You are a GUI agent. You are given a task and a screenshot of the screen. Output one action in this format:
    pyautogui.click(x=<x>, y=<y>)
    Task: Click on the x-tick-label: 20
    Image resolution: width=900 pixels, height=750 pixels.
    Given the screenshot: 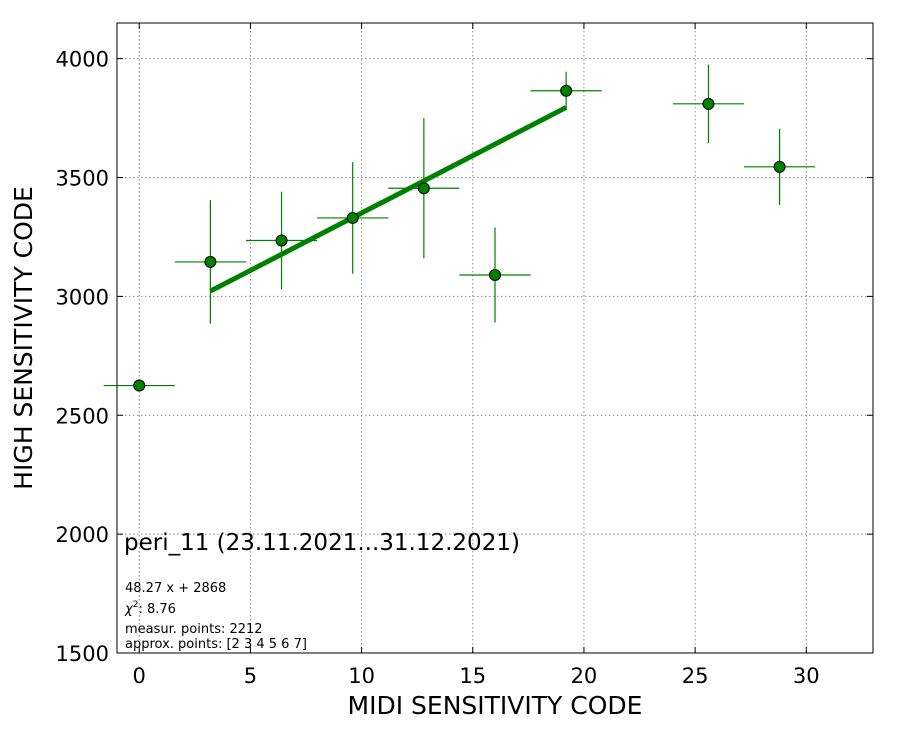 What is the action you would take?
    pyautogui.click(x=584, y=676)
    